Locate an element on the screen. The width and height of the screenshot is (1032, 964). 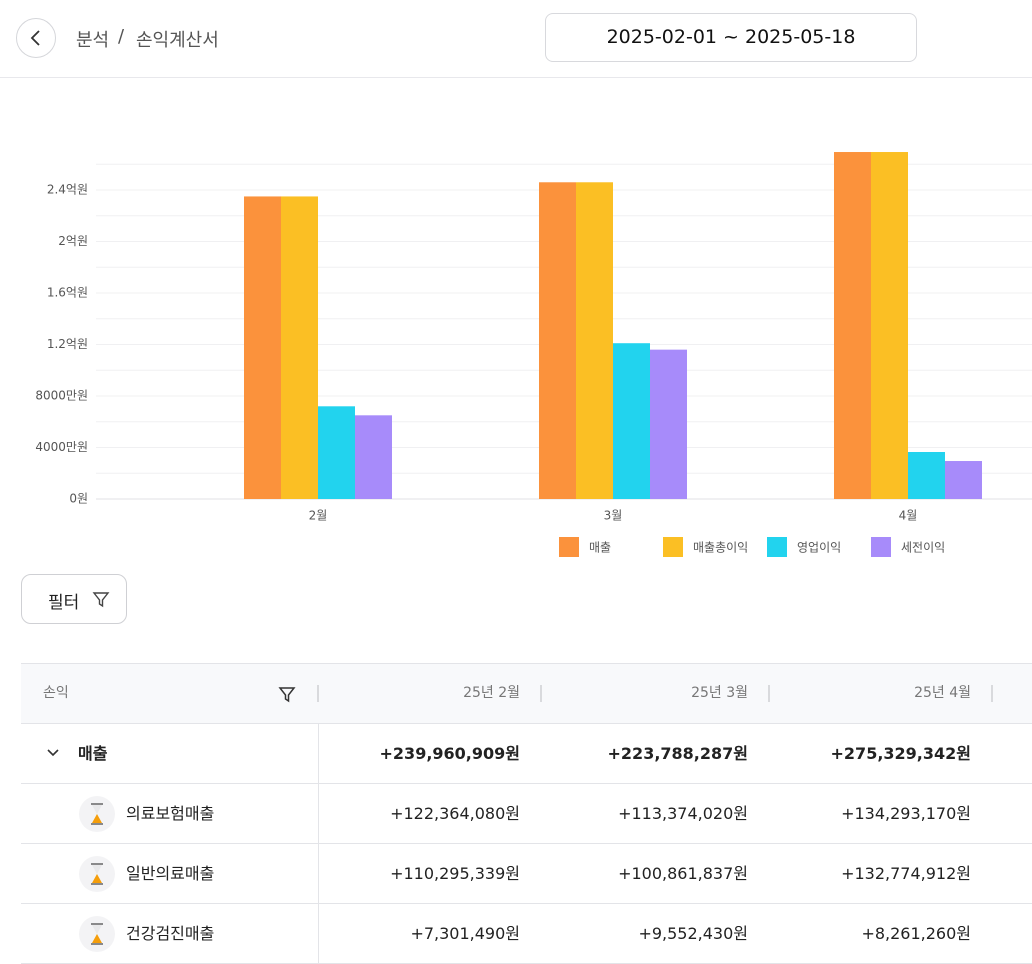
row-label: 일반의료매출 is located at coordinates (170, 873).